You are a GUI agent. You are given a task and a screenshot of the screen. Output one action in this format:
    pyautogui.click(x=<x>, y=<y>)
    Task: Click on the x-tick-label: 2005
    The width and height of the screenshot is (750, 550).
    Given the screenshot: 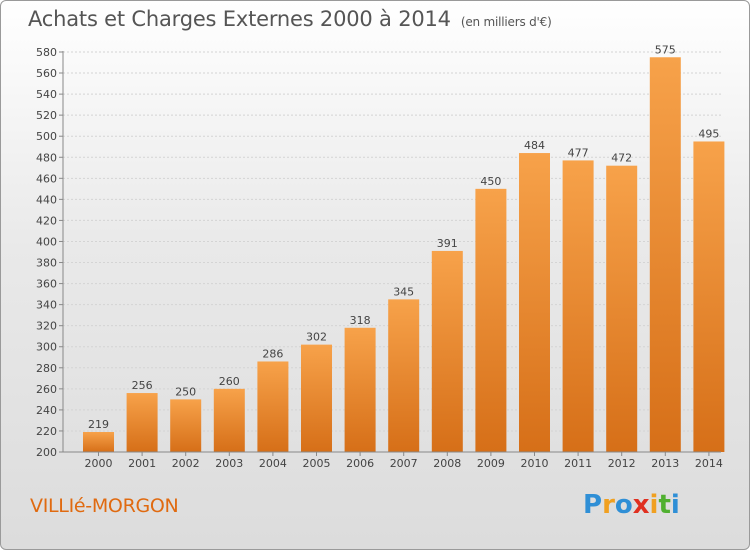 What is the action you would take?
    pyautogui.click(x=317, y=463)
    